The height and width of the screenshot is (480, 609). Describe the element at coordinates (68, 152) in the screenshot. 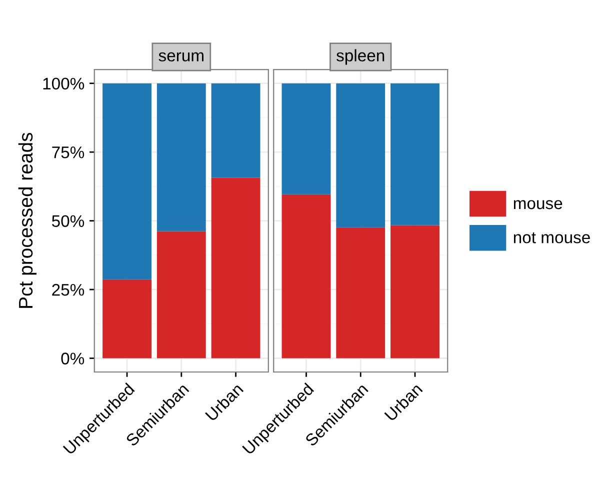

I see `y-tick-label: 75%` at that location.